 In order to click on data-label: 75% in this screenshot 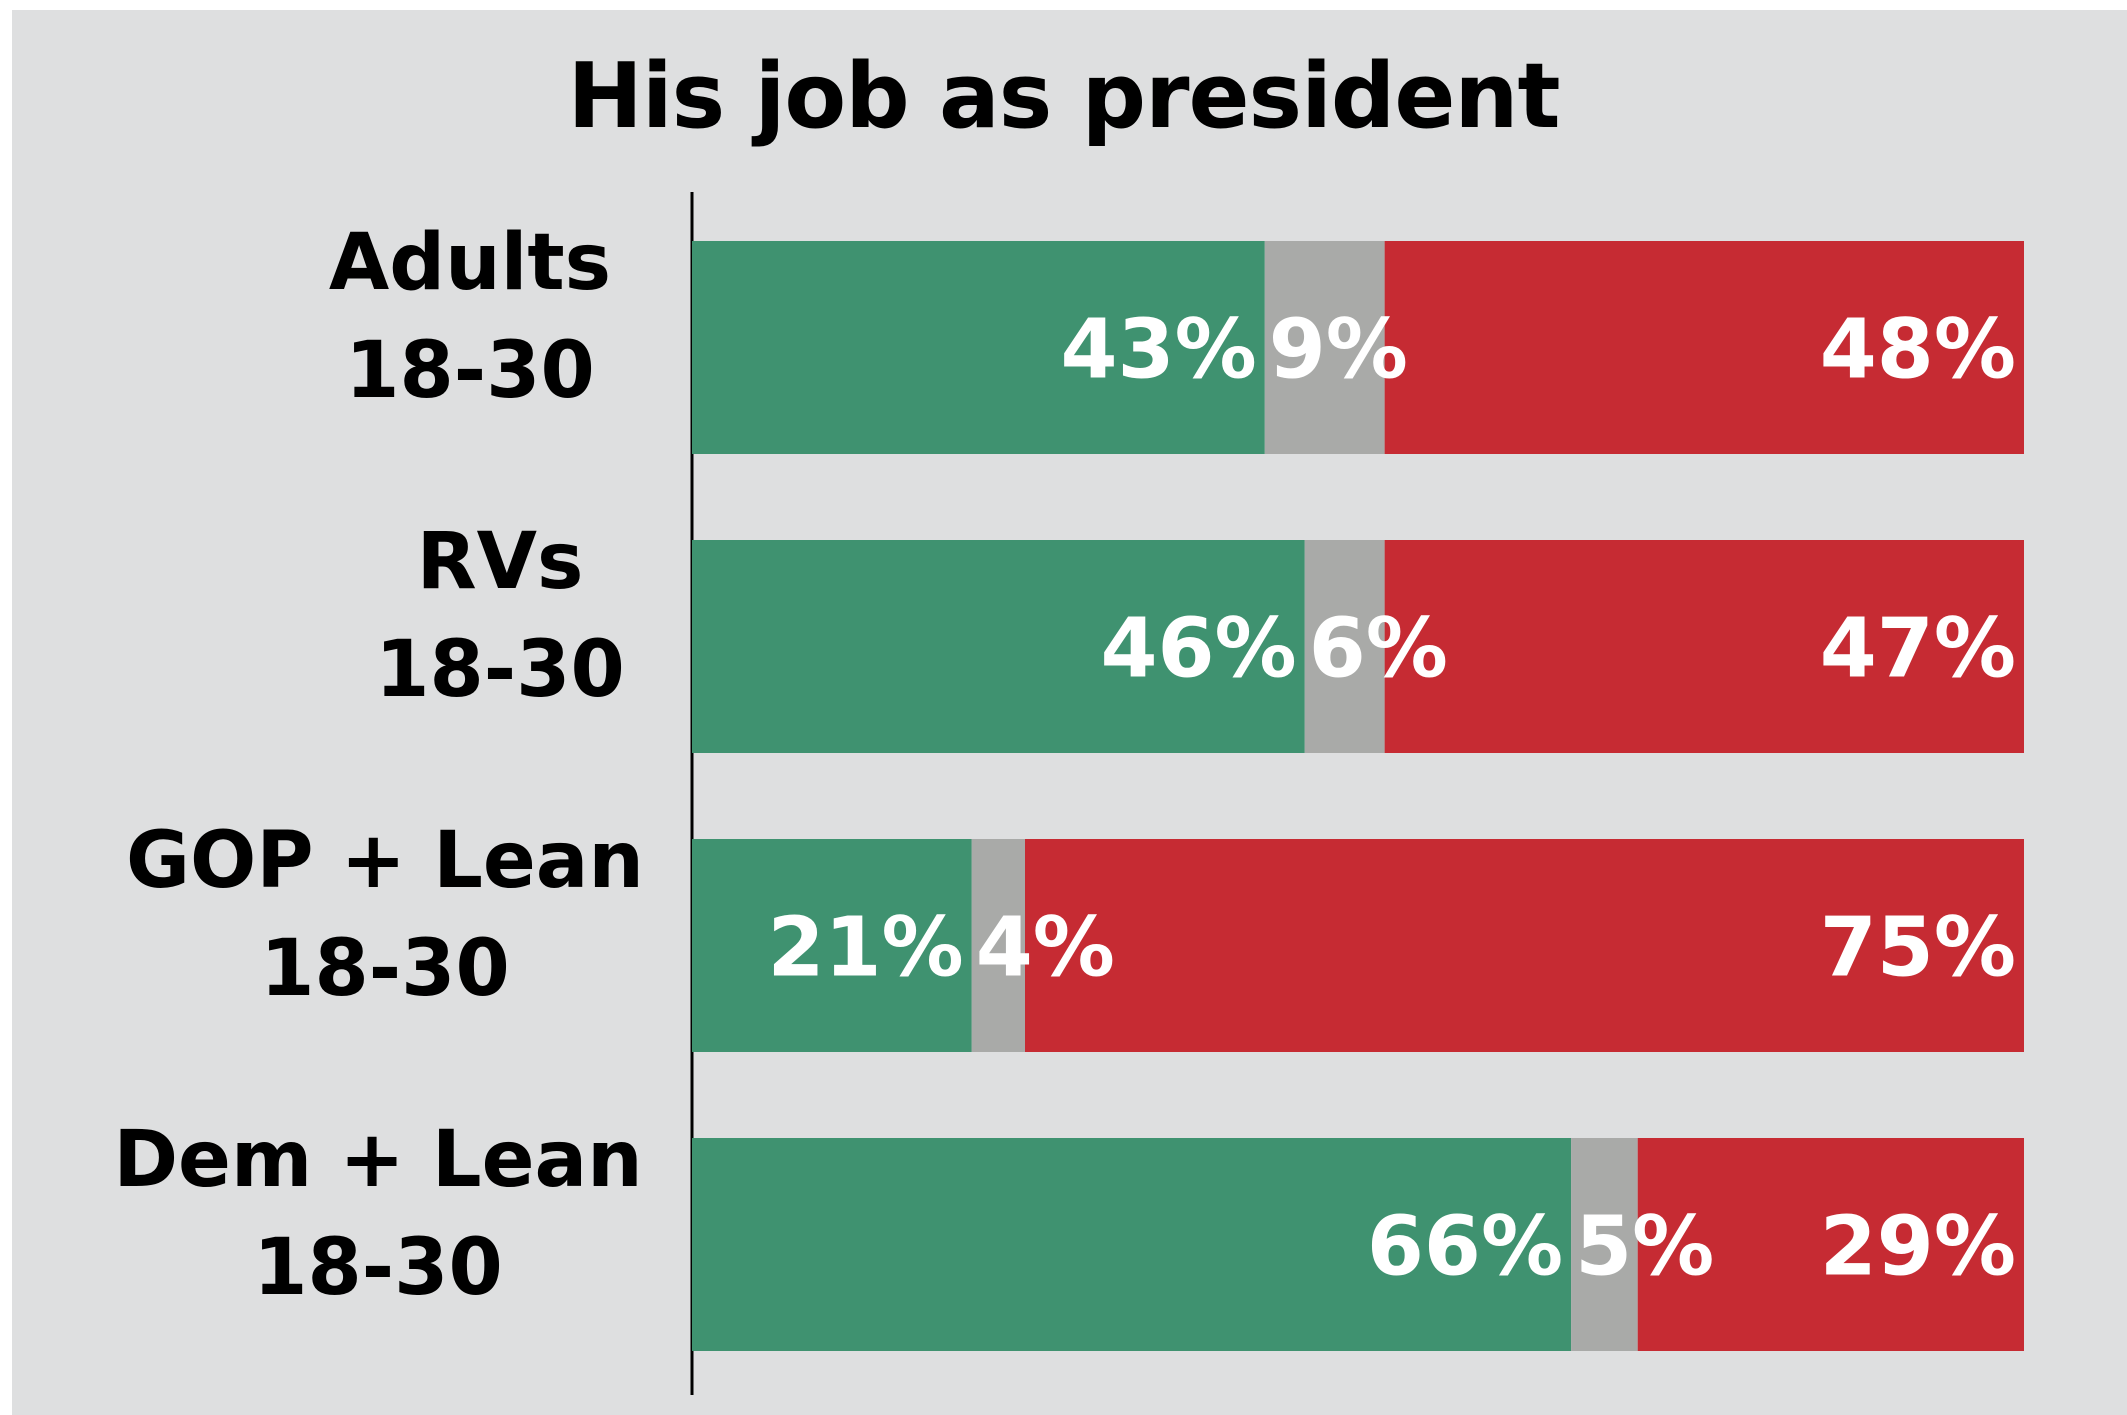, I will do `click(1918, 948)`.